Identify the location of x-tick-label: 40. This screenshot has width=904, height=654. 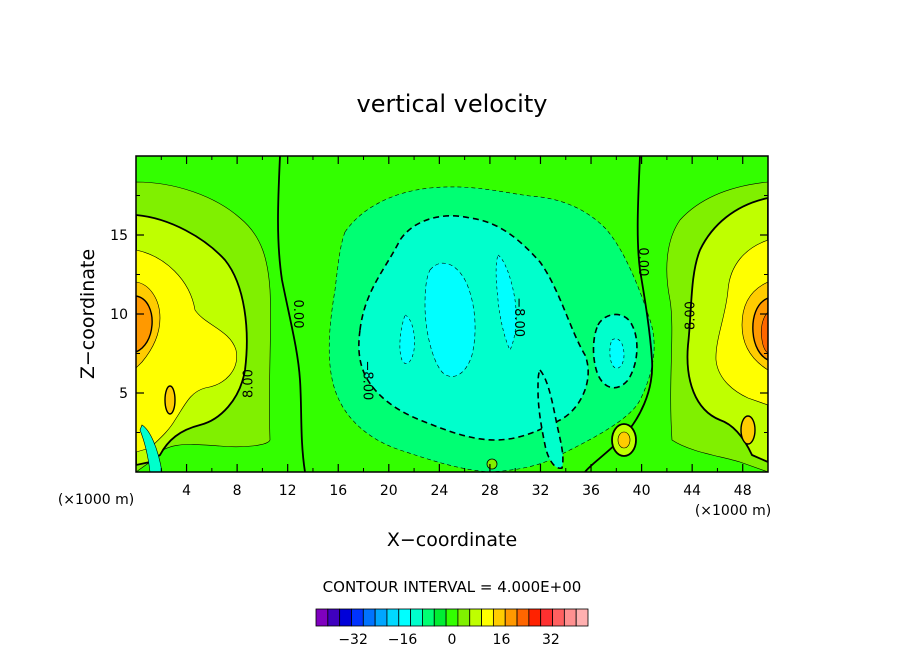
(642, 491).